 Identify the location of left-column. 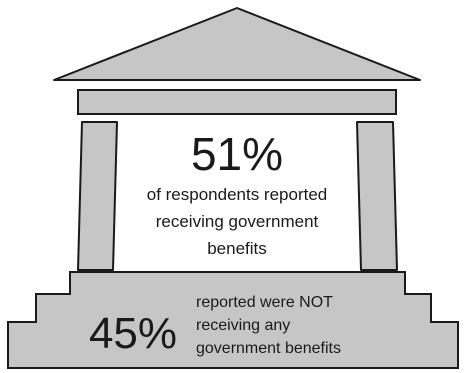
(97, 196).